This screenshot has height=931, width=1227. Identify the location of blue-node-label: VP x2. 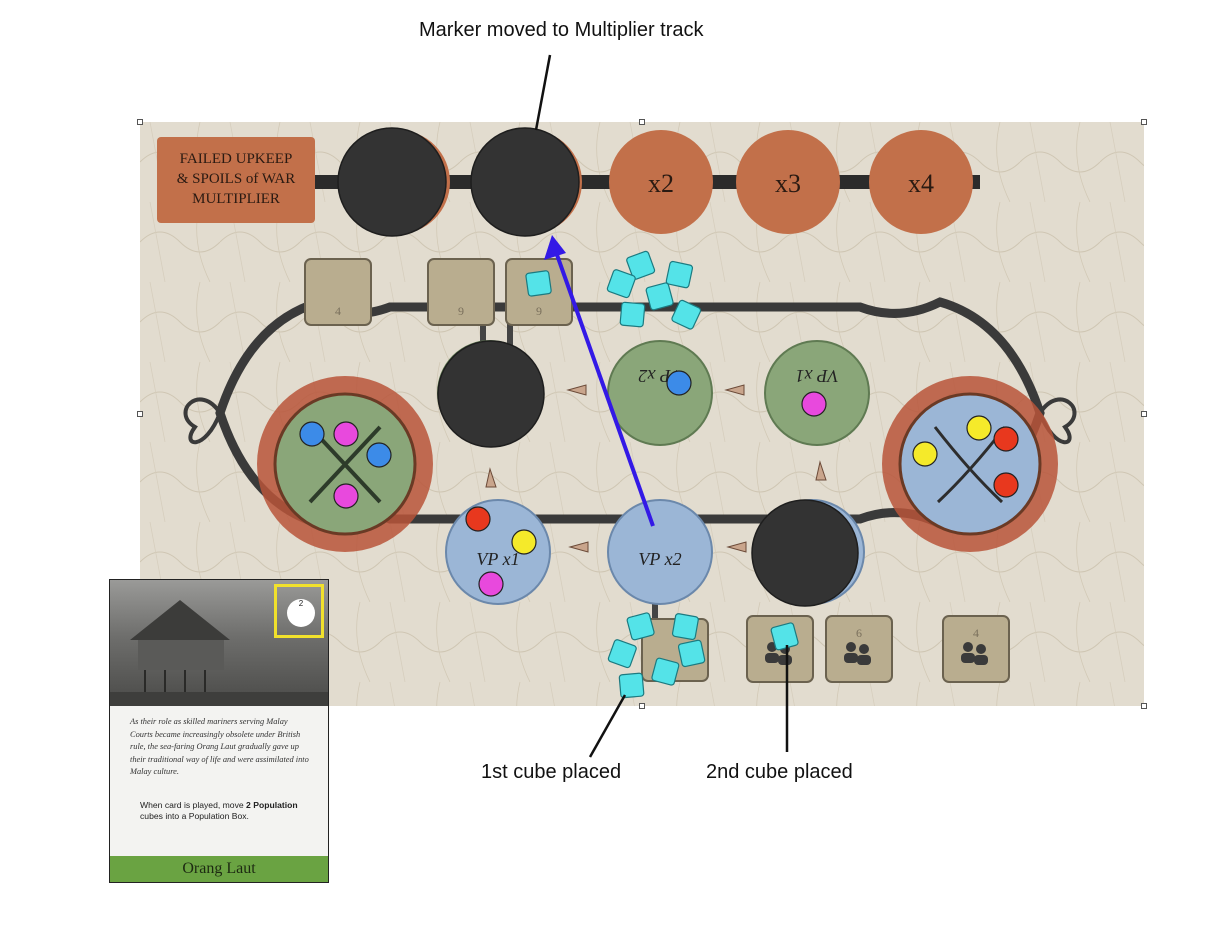
(659, 559).